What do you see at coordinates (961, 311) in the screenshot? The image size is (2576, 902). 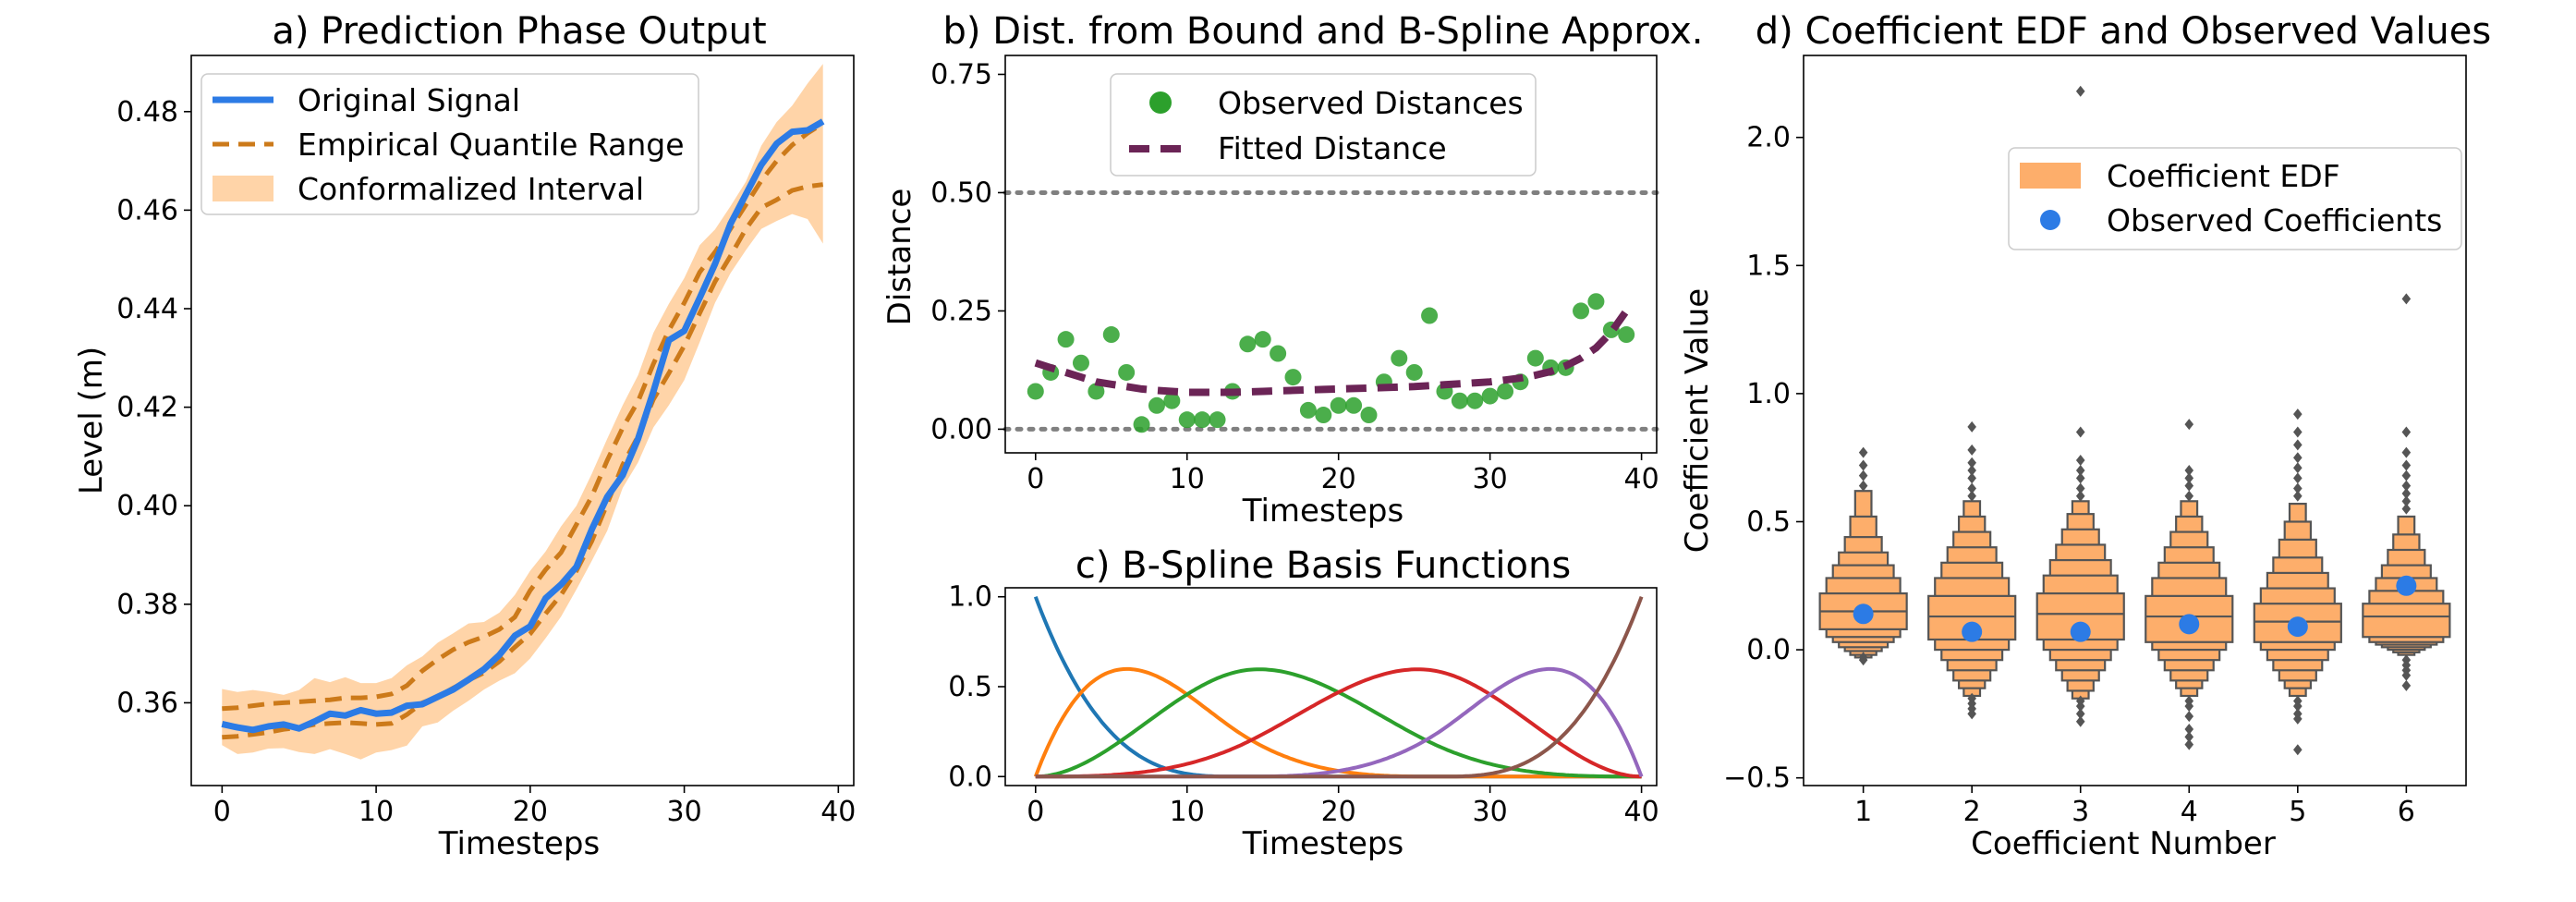 I see `panel-b-ytick-label: 0.25` at bounding box center [961, 311].